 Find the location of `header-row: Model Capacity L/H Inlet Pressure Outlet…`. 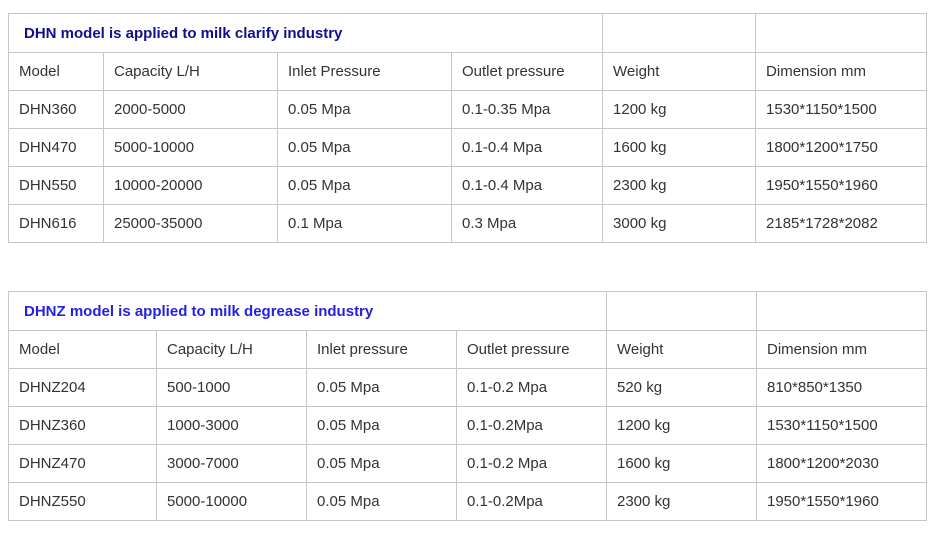

header-row: Model Capacity L/H Inlet Pressure Outlet… is located at coordinates (468, 71).